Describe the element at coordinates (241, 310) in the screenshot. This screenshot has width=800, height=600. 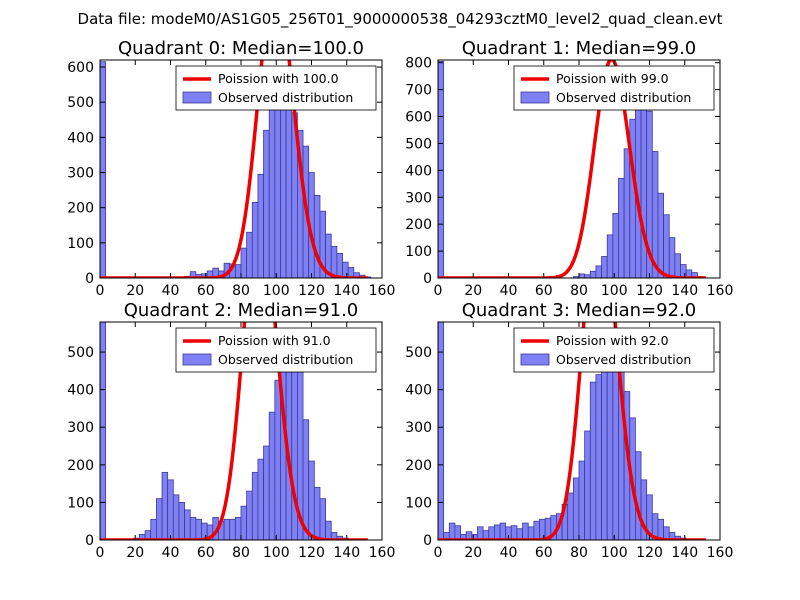
I see `panel-title: Quadrant 2: Median=91.0` at that location.